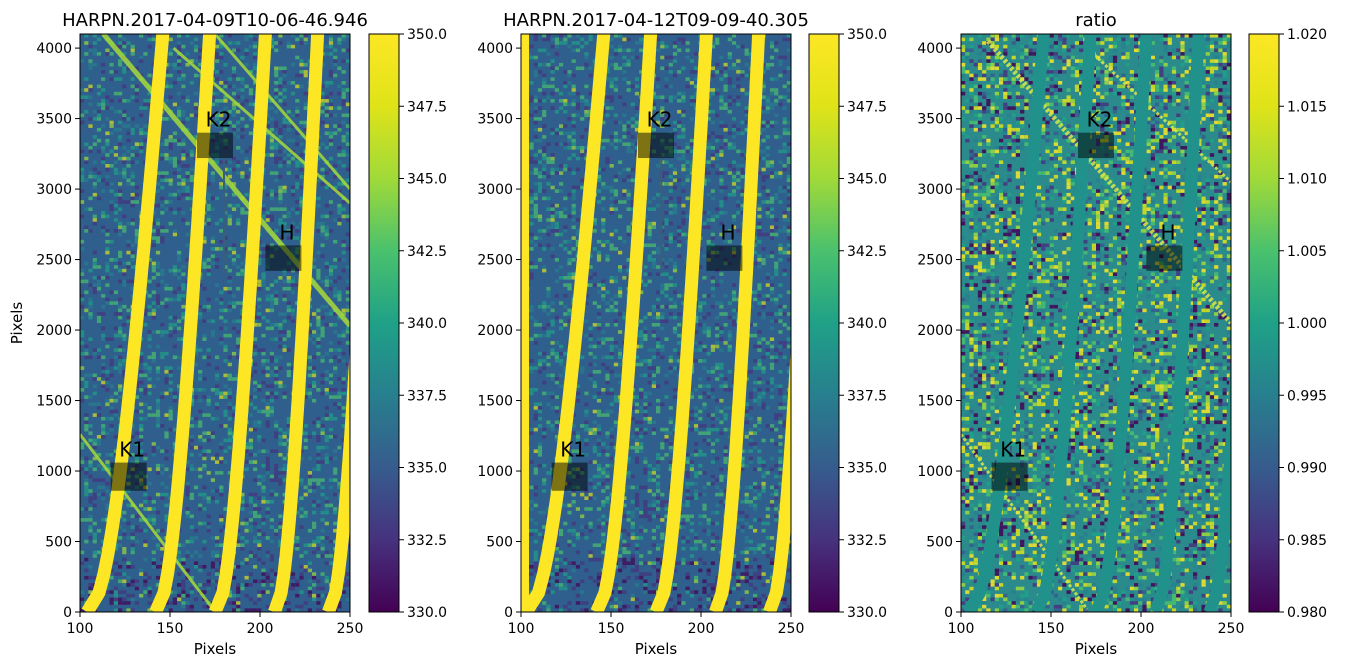 Image resolution: width=1349 pixels, height=655 pixels. What do you see at coordinates (525, 323) in the screenshot?
I see `spectral-order-edge` at bounding box center [525, 323].